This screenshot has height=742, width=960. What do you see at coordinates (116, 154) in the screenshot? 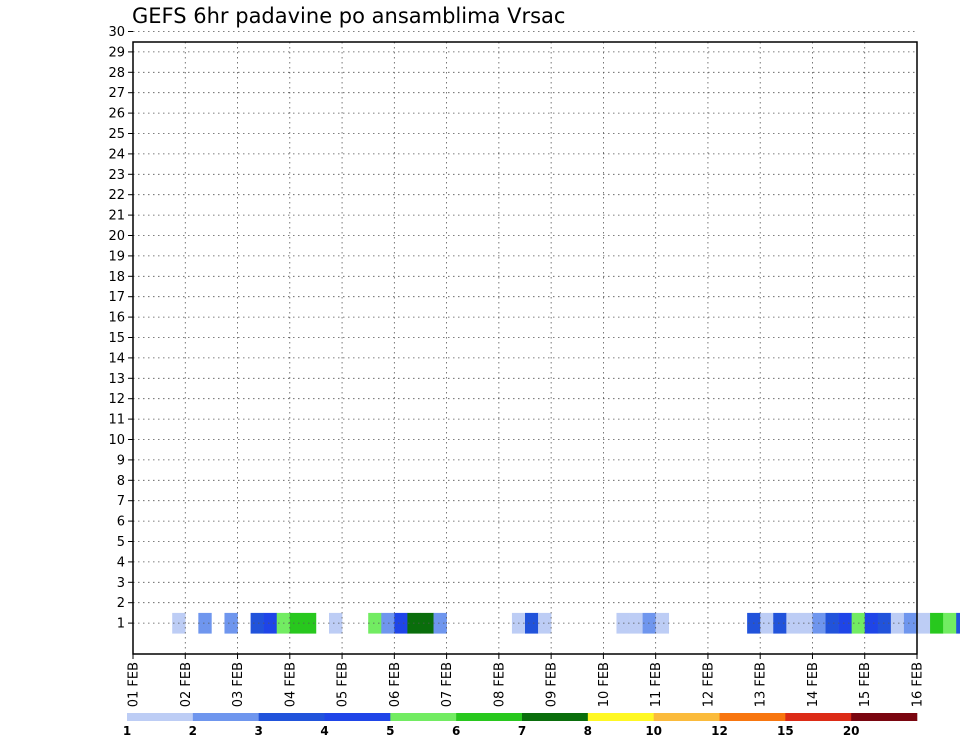
I see `y-tick-label: 24` at bounding box center [116, 154].